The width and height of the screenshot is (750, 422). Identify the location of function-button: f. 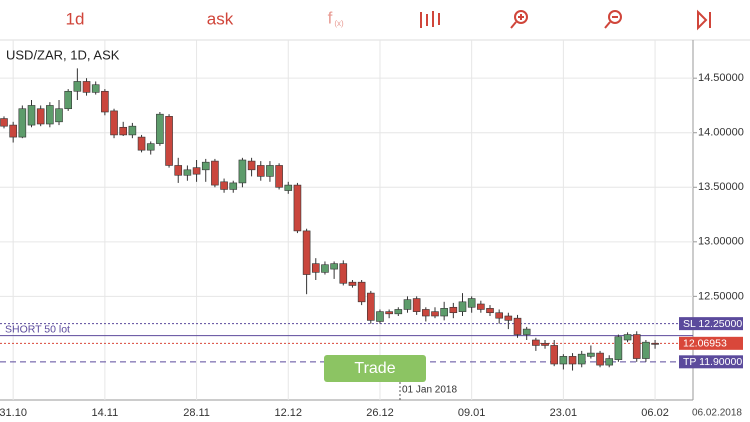
(330, 17).